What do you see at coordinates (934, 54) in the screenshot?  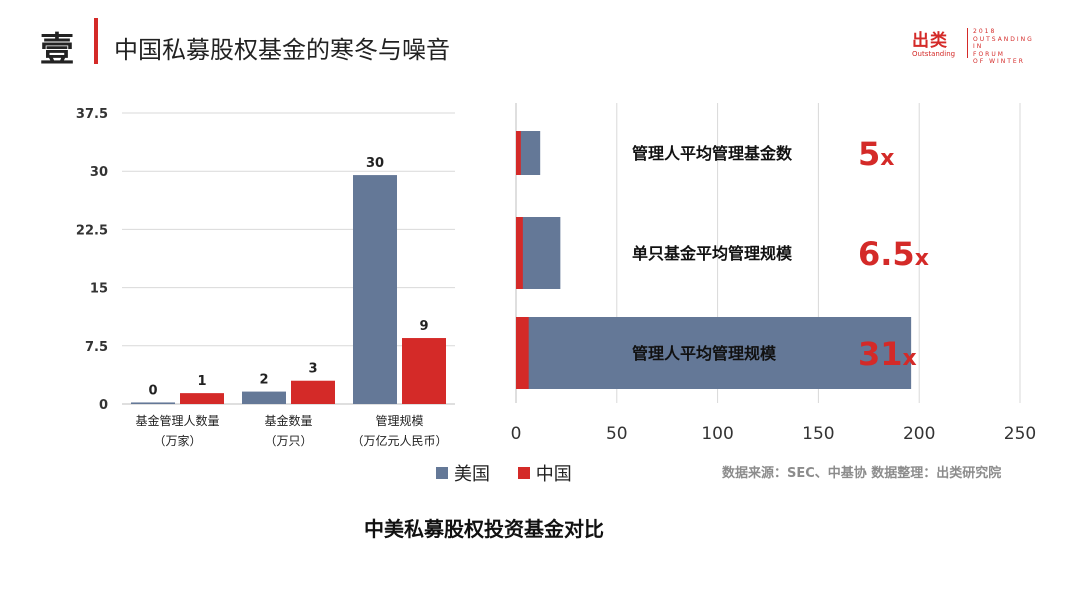 I see `logo-en-text: Outstanding` at bounding box center [934, 54].